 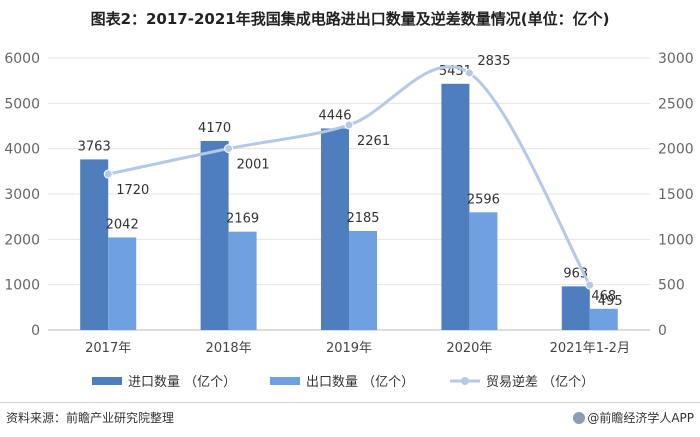 What do you see at coordinates (662, 331) in the screenshot?
I see `y-tick-right: 0` at bounding box center [662, 331].